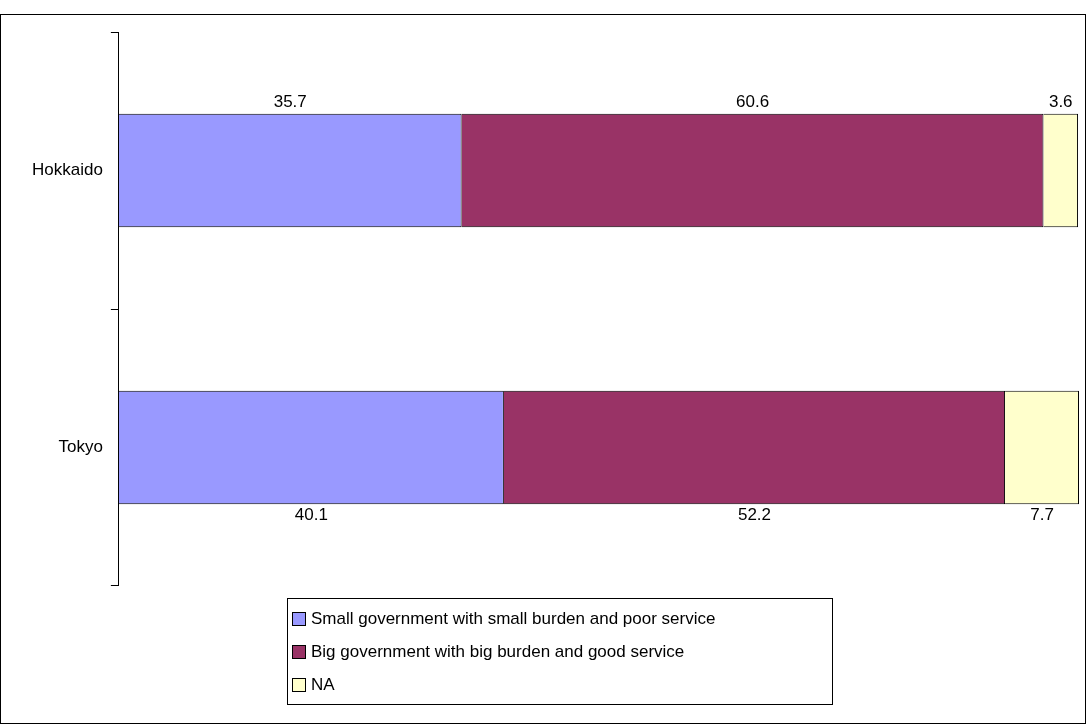 The height and width of the screenshot is (724, 1086). What do you see at coordinates (753, 102) in the screenshot?
I see `data-label: 60.6` at bounding box center [753, 102].